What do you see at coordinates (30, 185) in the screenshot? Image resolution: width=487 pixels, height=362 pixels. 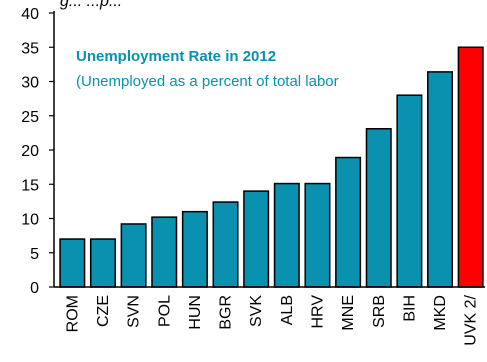 I see `y-tick-label: 15` at bounding box center [30, 185].